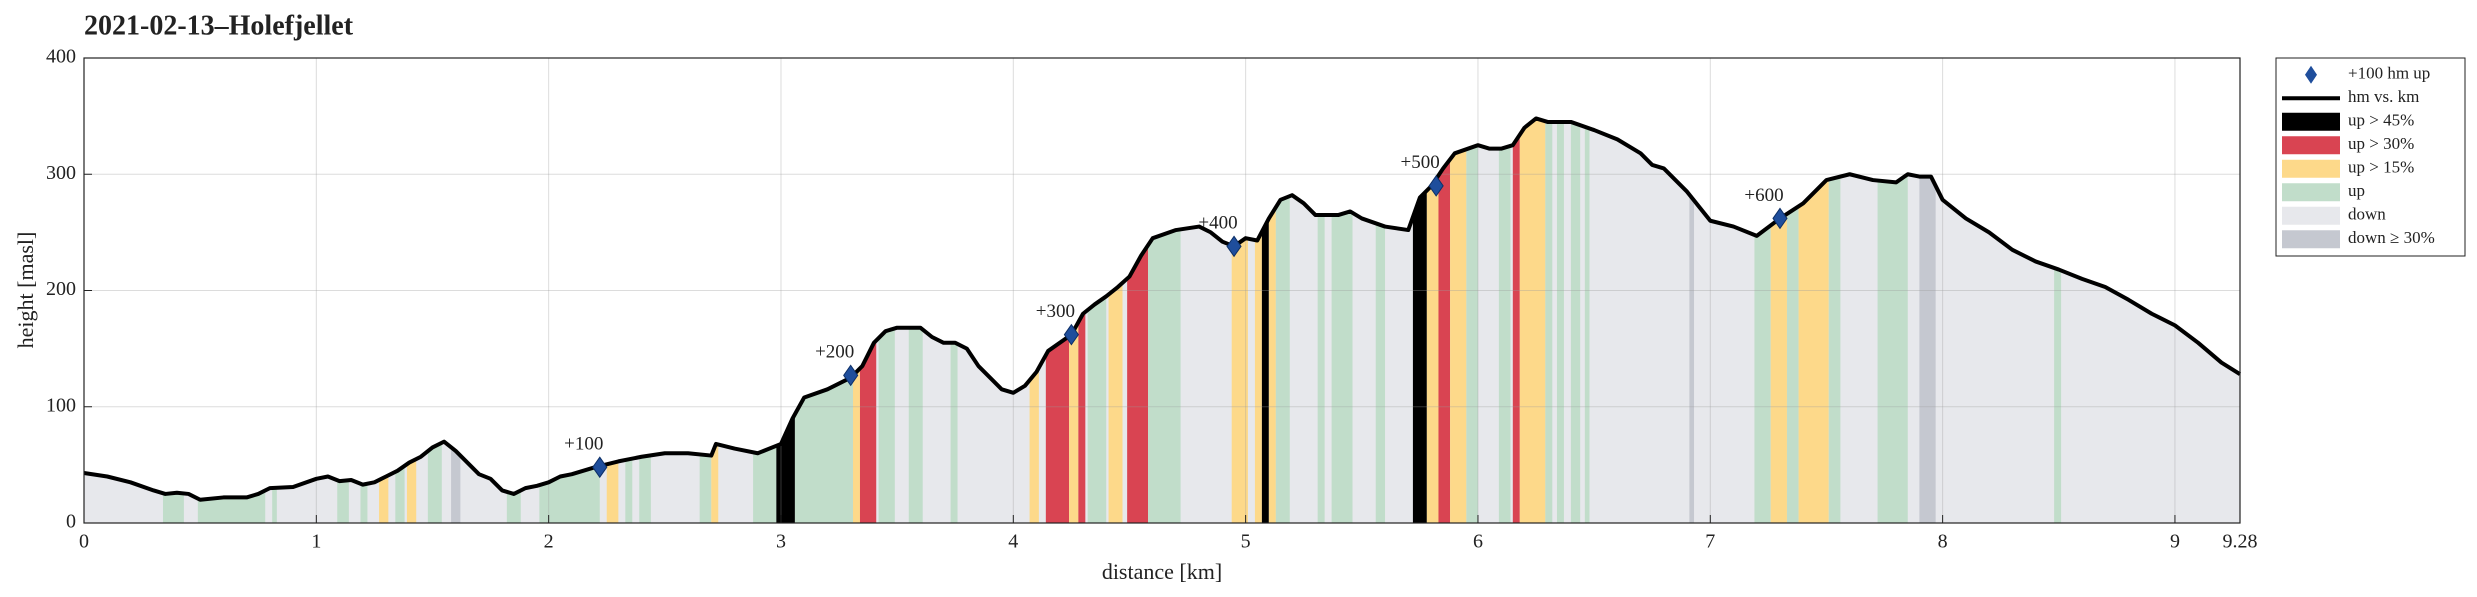 The height and width of the screenshot is (597, 2477). Describe the element at coordinates (2383, 96) in the screenshot. I see `legend-label: hm vs. km` at that location.